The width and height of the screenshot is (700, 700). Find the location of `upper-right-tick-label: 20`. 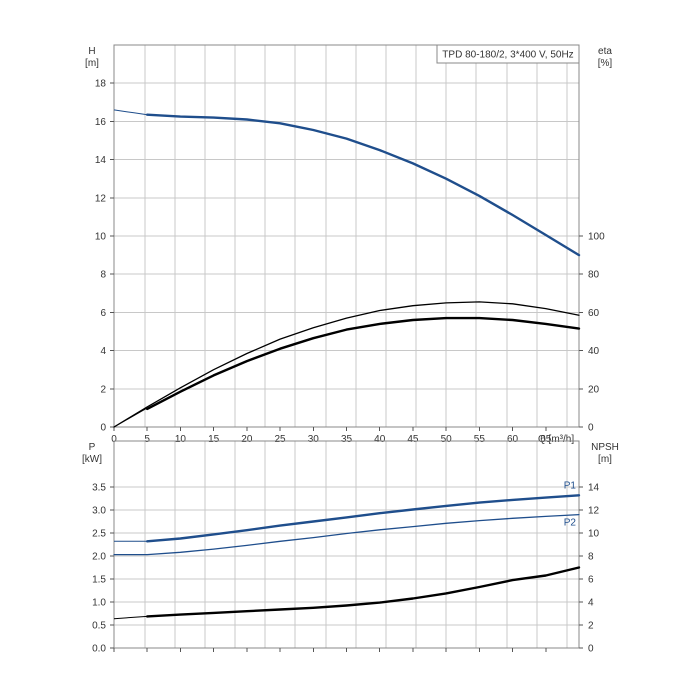

upper-right-tick-label: 20 is located at coordinates (594, 389).